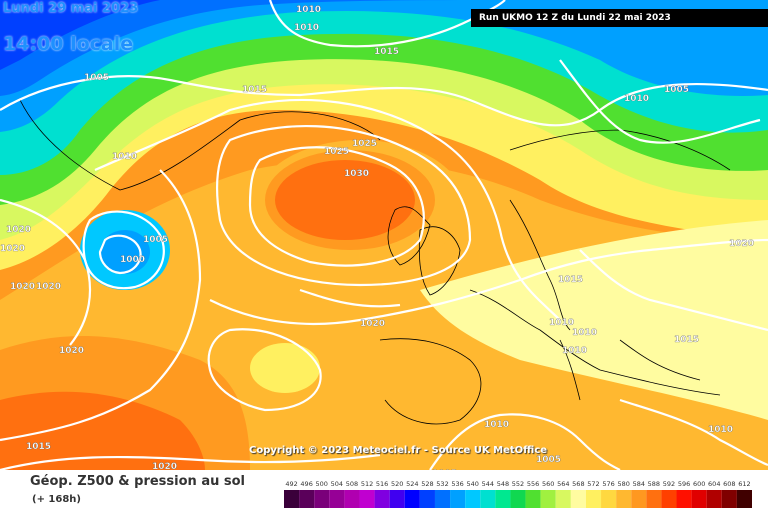  I want to click on scale-label: 608, so click(729, 484).